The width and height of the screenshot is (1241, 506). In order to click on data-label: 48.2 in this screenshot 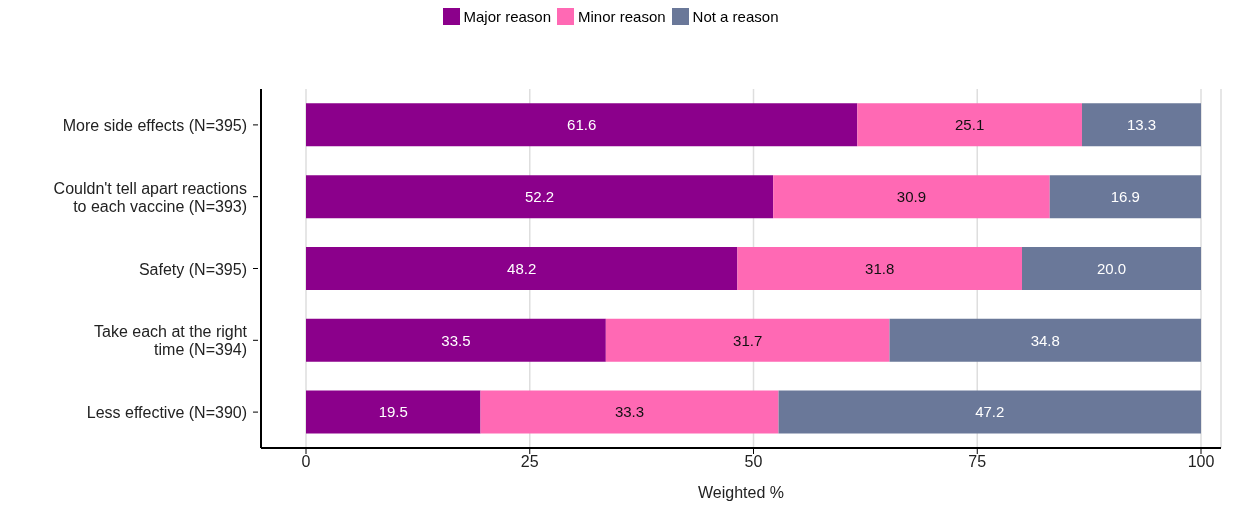, I will do `click(522, 268)`.